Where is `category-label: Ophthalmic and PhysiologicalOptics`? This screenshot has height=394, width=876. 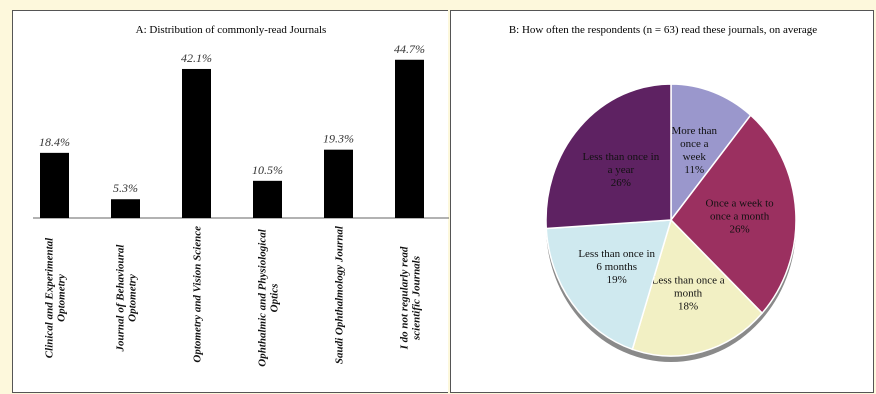
category-label: Ophthalmic and PhysiologicalOptics is located at coordinates (269, 297).